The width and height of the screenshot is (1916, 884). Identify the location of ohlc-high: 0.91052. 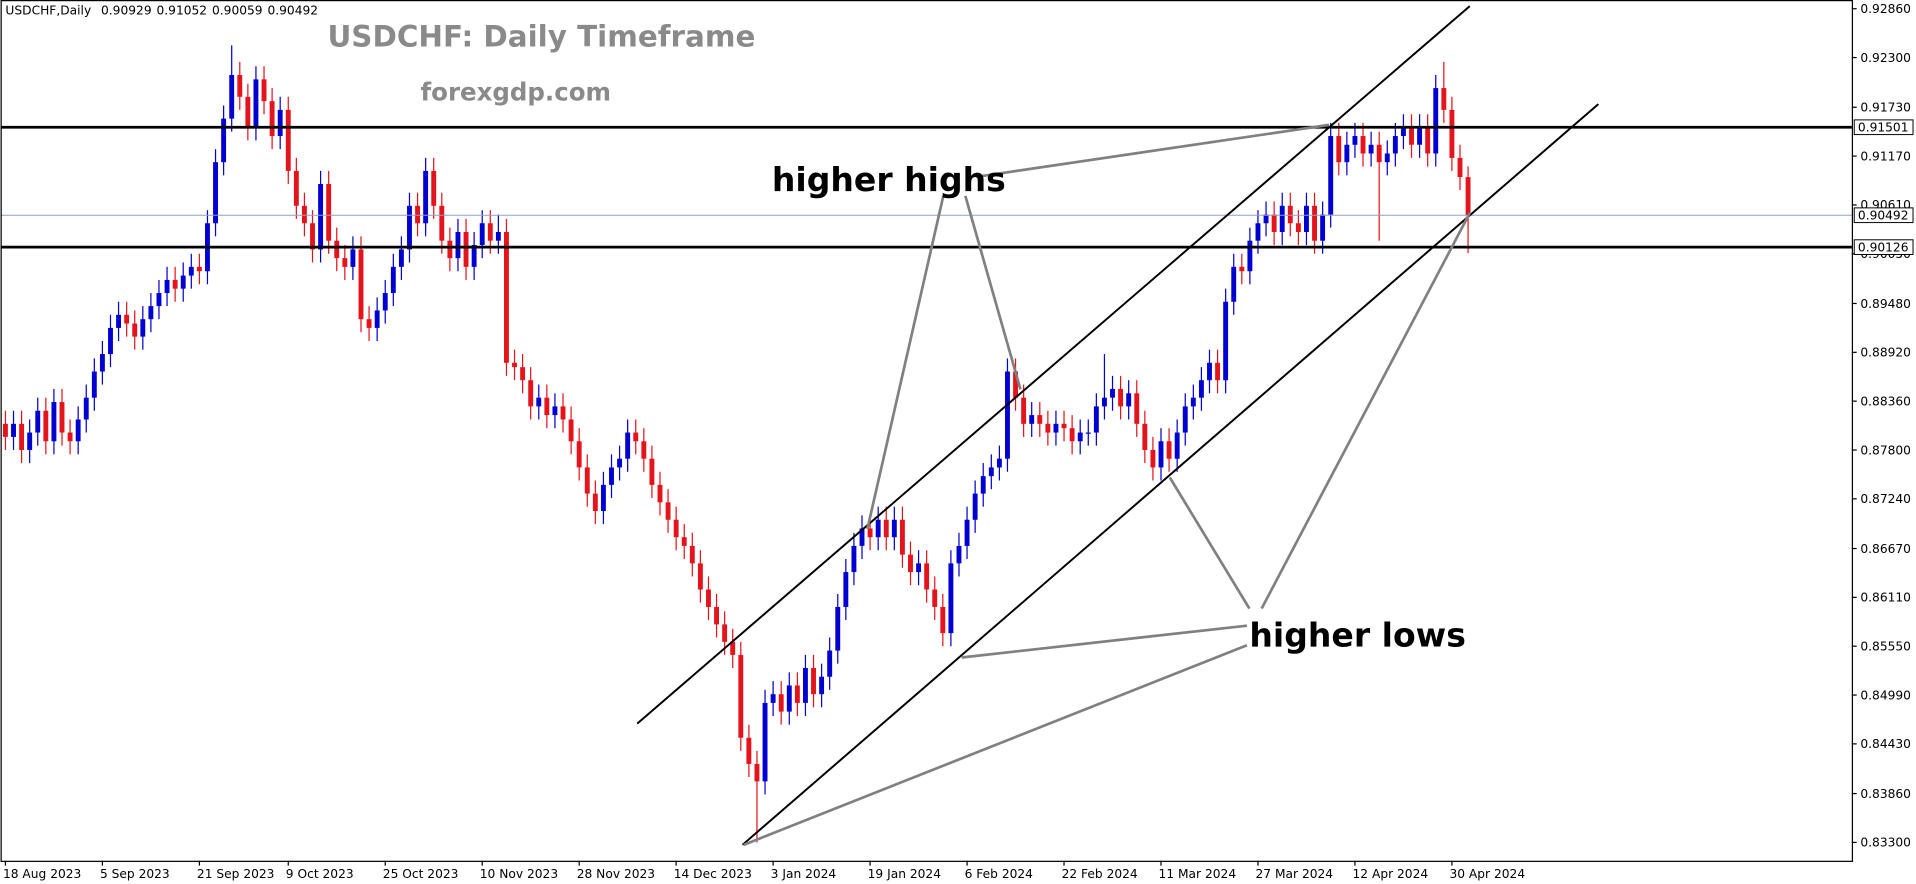
(182, 11).